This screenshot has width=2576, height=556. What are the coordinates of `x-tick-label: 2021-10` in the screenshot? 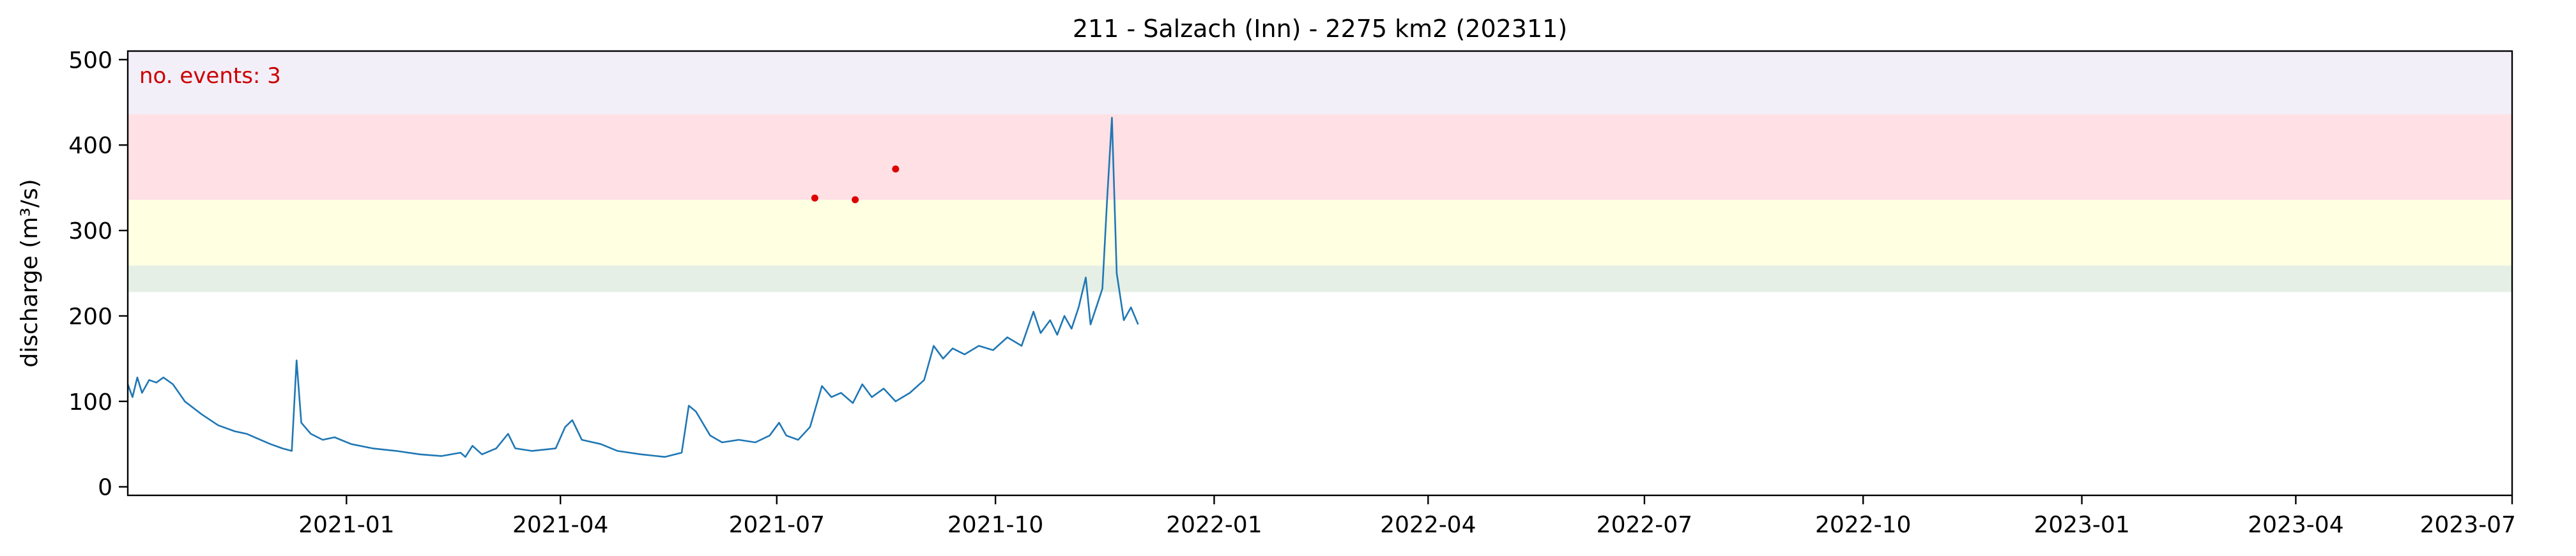 It's located at (995, 525).